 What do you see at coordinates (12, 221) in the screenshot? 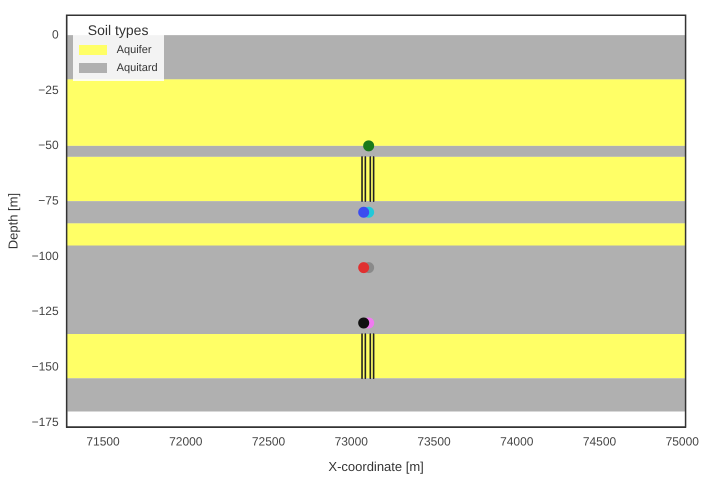
I see `y-axis-title: Depth [m]` at bounding box center [12, 221].